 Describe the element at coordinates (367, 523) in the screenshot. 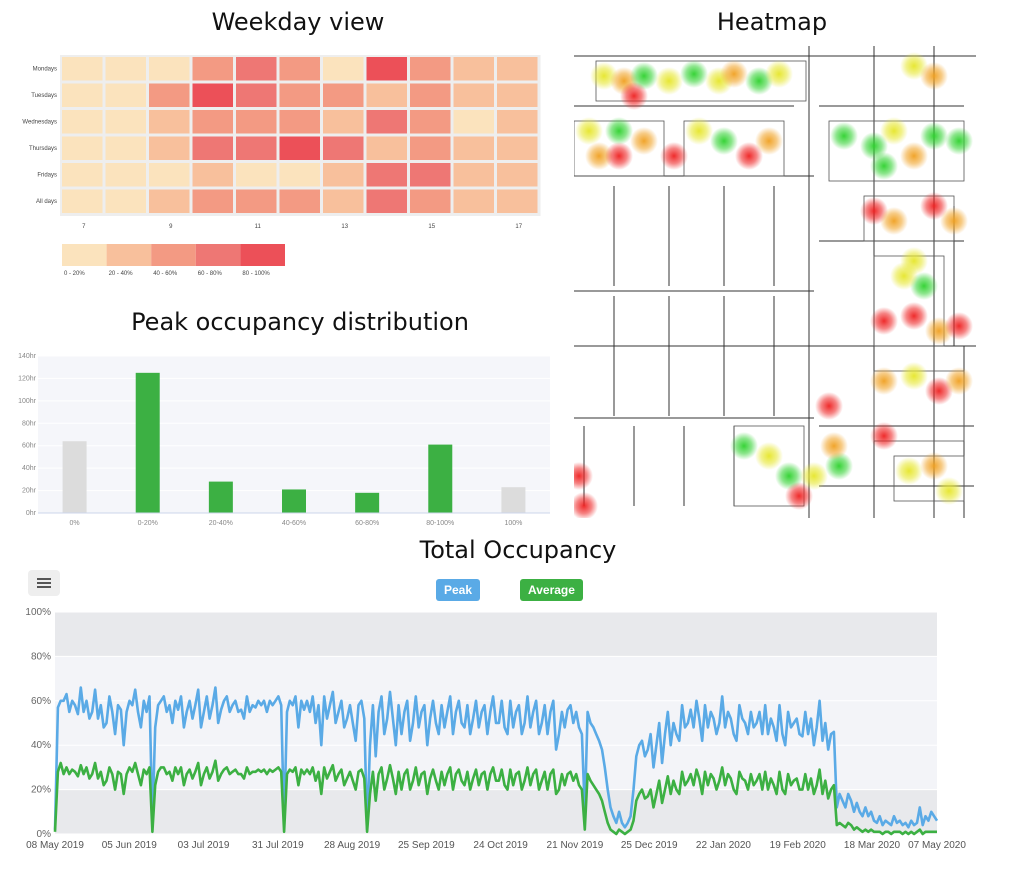

I see `x-tick-label: 60-80%` at that location.